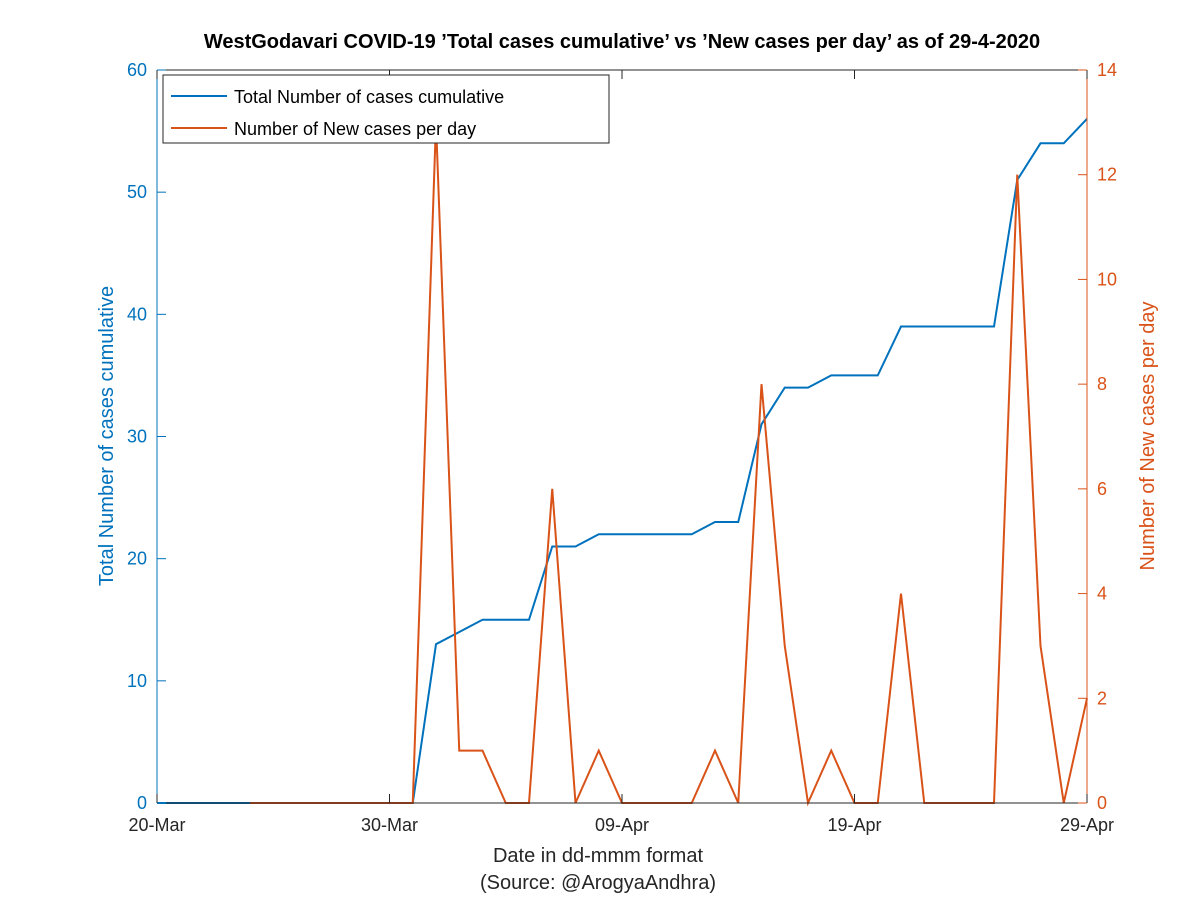 The image size is (1200, 898). Describe the element at coordinates (137, 681) in the screenshot. I see `left-y-tick-label: 10` at that location.